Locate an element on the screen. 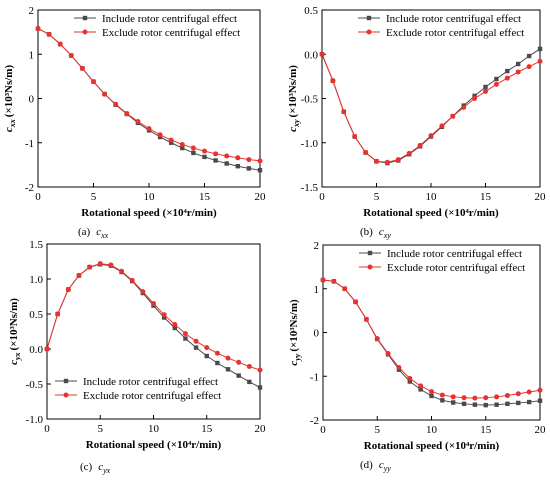 The height and width of the screenshot is (480, 550). y-tick-label: -1 is located at coordinates (314, 377).